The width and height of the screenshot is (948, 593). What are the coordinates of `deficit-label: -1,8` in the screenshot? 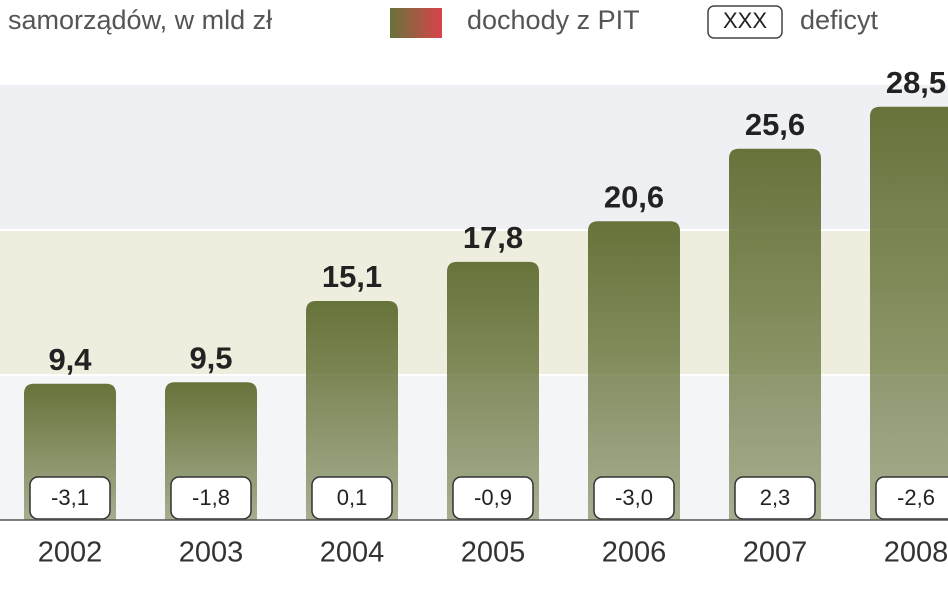 It's located at (211, 497).